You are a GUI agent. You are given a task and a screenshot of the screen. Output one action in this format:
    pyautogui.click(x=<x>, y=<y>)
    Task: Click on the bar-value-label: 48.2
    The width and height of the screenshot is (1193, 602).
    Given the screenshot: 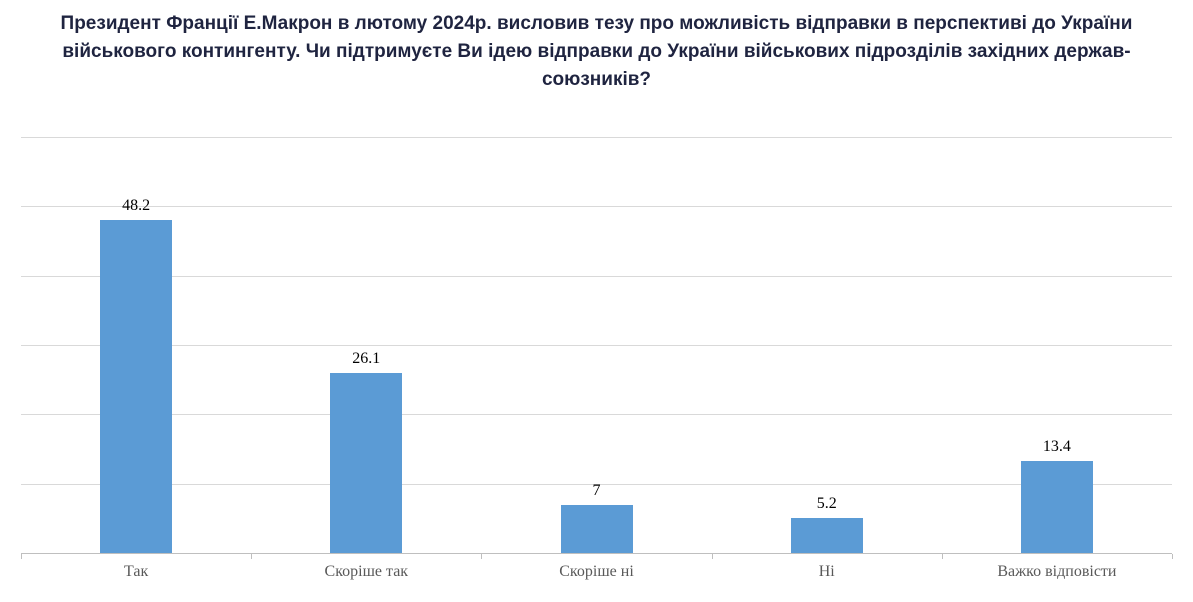 What is the action you would take?
    pyautogui.click(x=136, y=205)
    